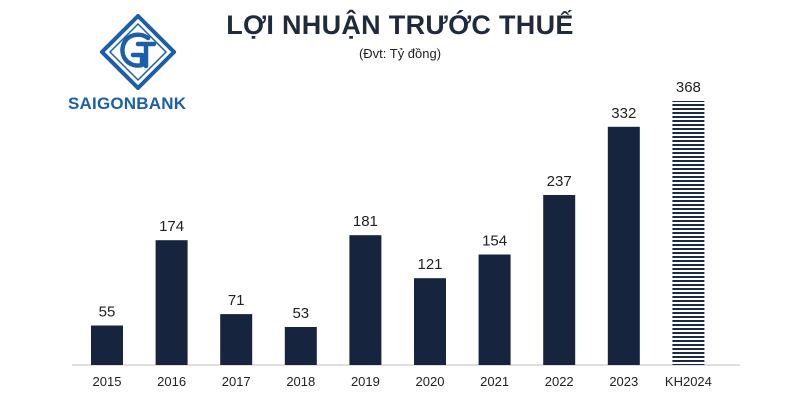 Image resolution: width=800 pixels, height=400 pixels. Describe the element at coordinates (623, 113) in the screenshot. I see `bar-value-label: 332` at that location.